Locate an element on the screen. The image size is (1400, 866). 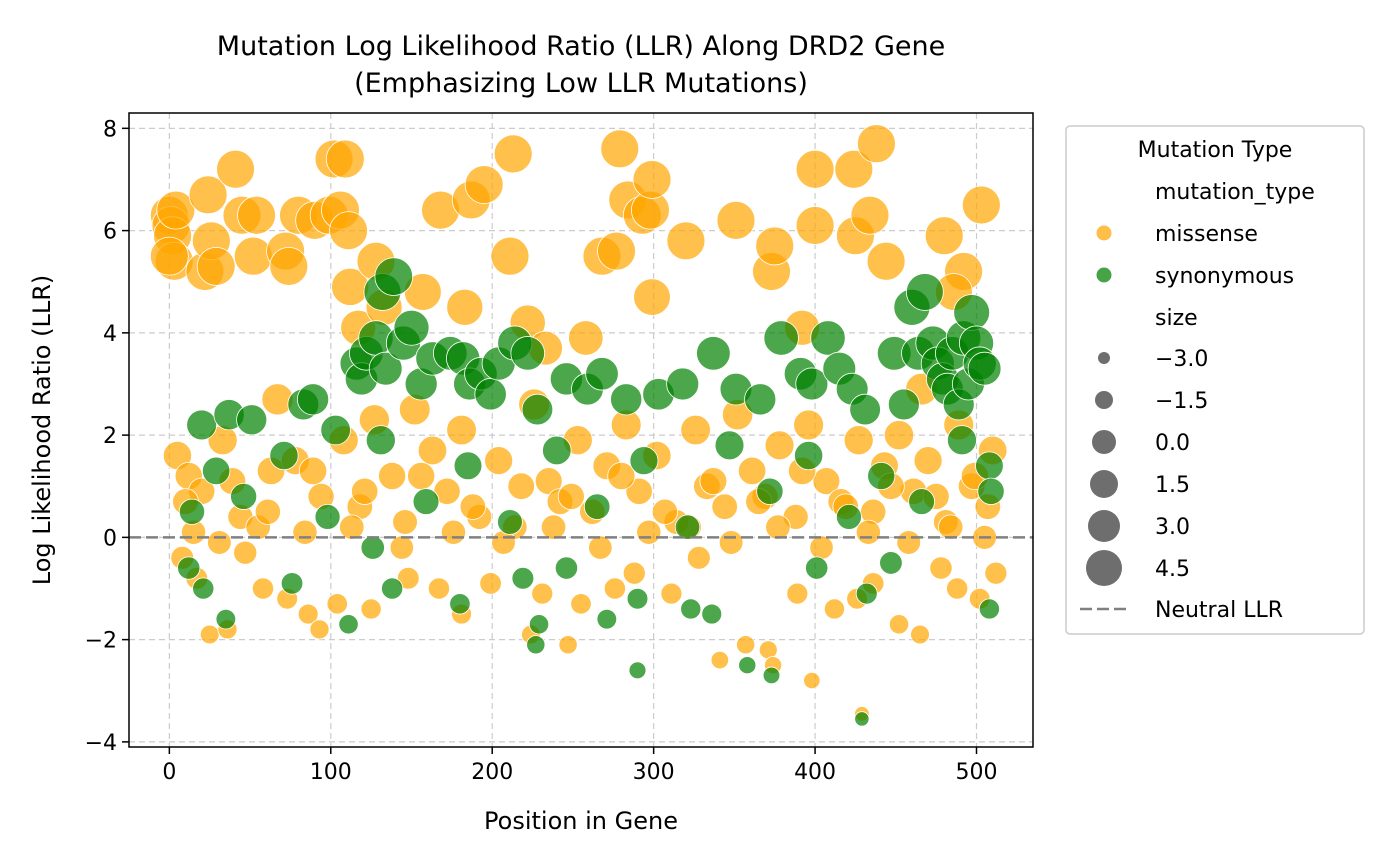
legend-frame is located at coordinates (1215, 380).